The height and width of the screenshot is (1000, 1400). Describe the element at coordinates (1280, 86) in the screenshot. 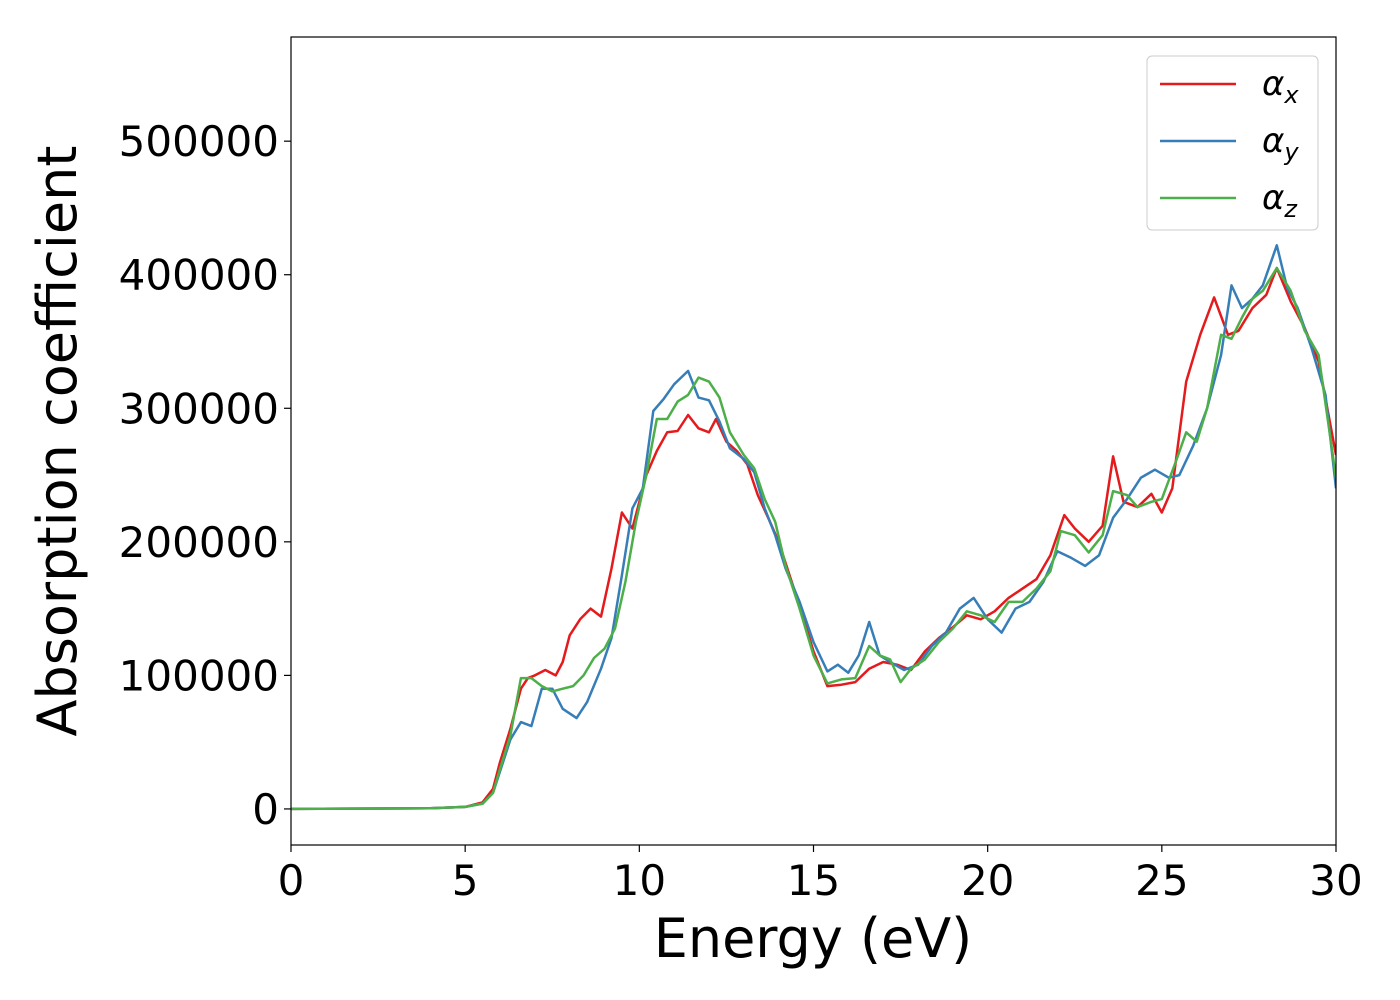

I see `legend-label: αx` at that location.